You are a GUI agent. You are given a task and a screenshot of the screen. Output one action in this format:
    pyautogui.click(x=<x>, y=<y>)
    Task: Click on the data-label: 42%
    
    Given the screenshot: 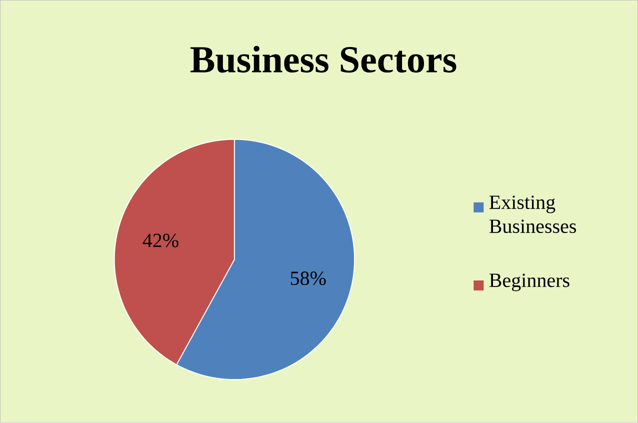 What is the action you would take?
    pyautogui.click(x=160, y=241)
    